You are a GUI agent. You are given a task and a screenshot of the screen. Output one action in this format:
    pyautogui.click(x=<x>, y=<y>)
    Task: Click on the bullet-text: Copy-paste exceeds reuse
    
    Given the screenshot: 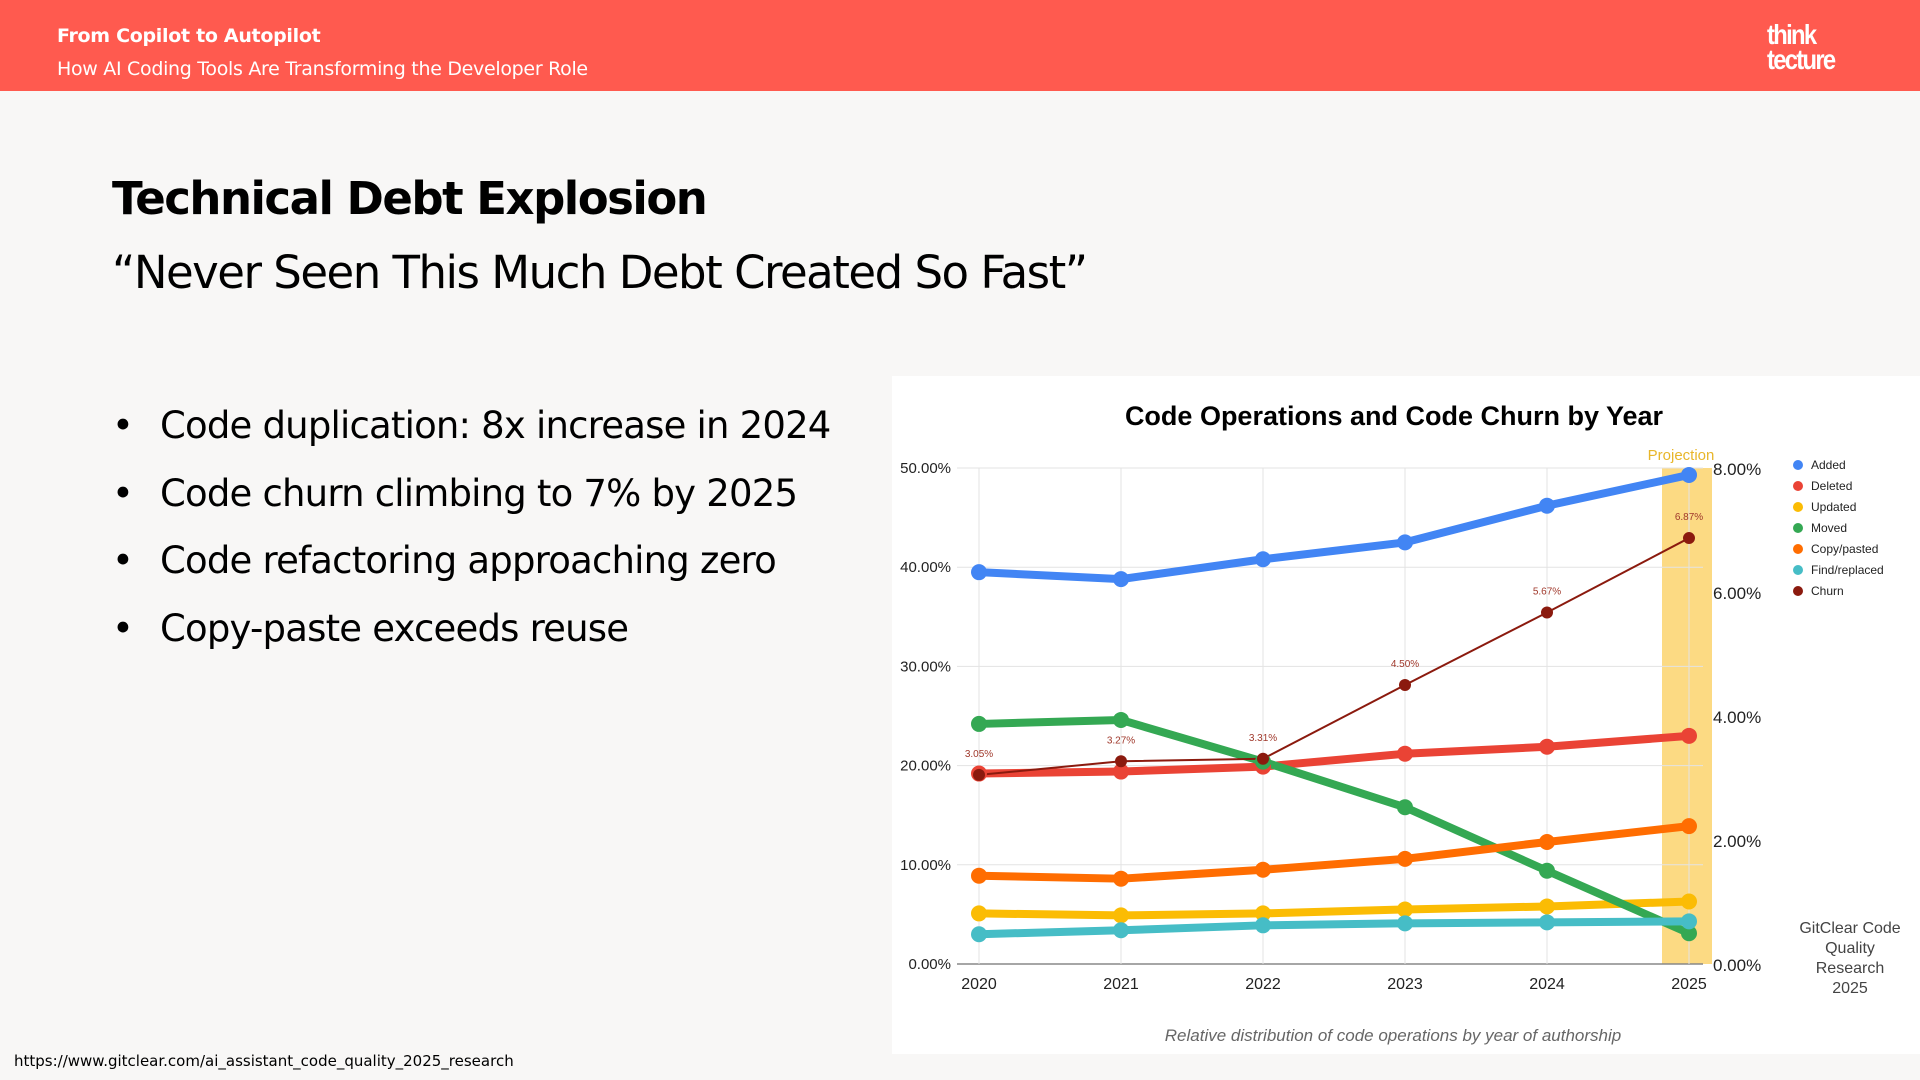 What is the action you would take?
    pyautogui.click(x=394, y=628)
    